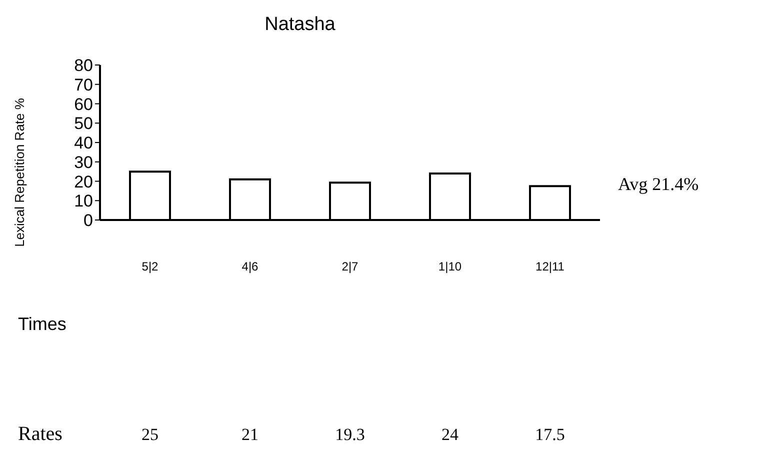 The width and height of the screenshot is (763, 468). I want to click on data-label: 25, so click(150, 434).